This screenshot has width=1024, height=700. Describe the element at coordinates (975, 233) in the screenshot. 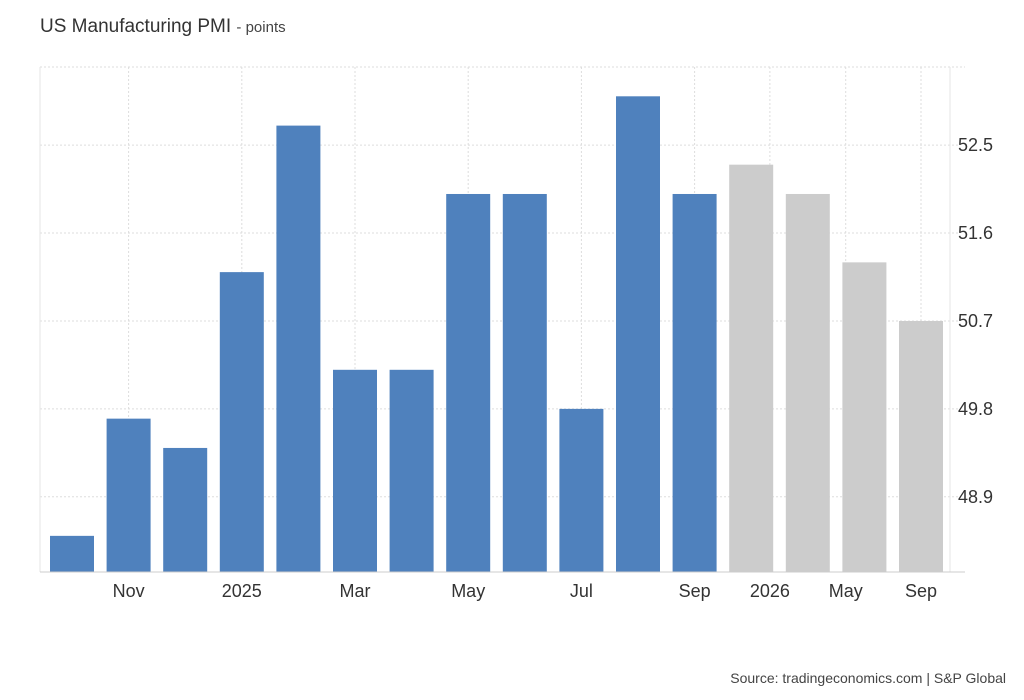

I see `y-tick-label: 51.6` at that location.